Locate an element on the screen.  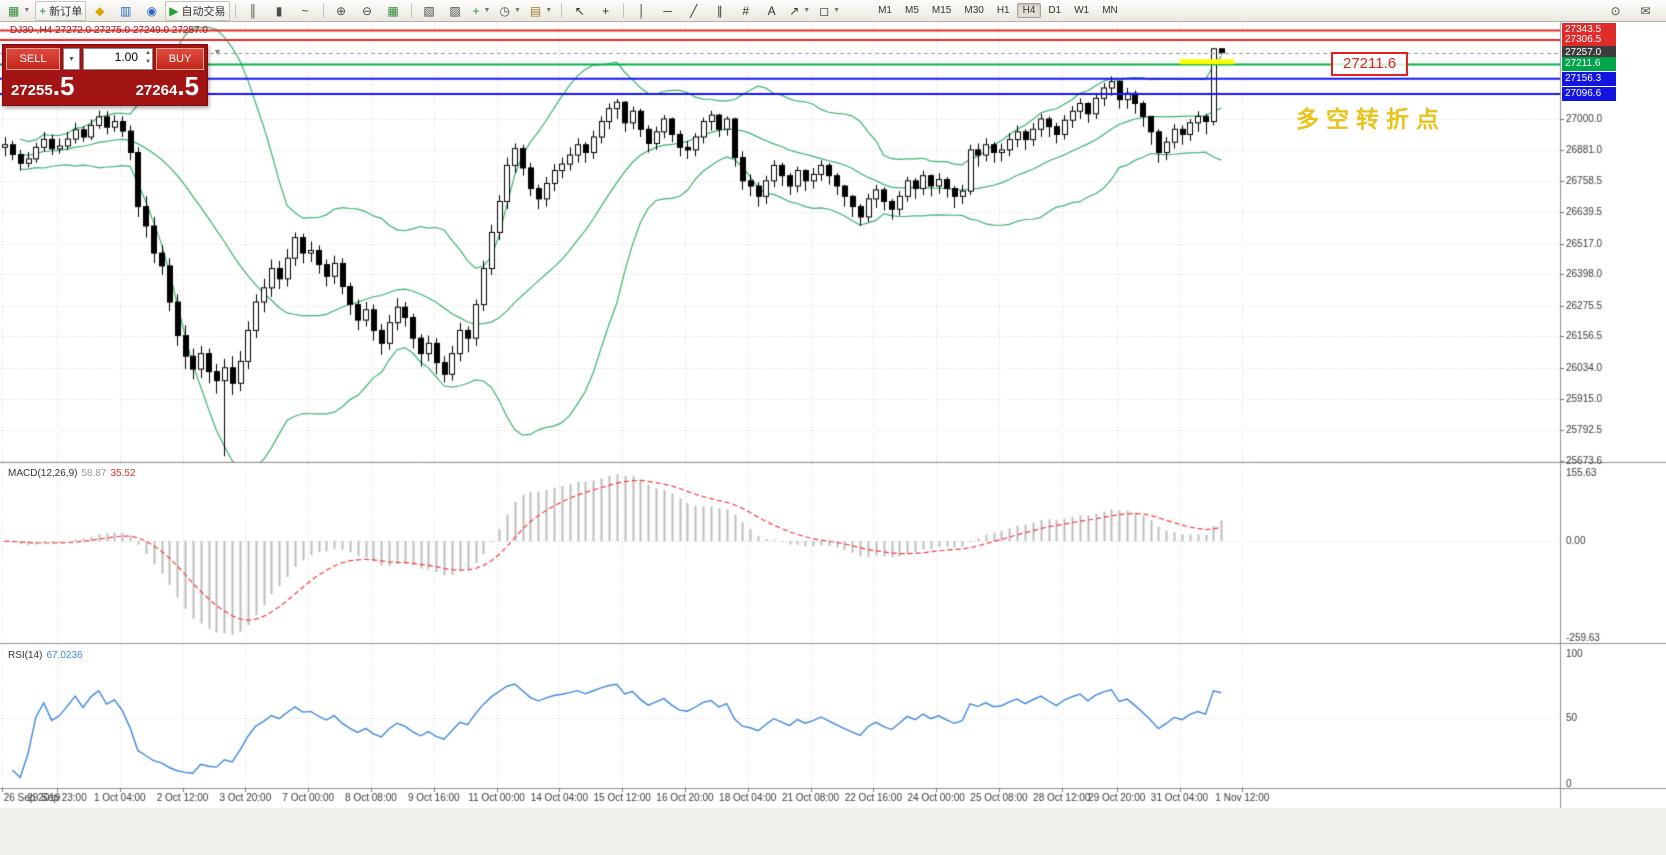
market-watch-icon: ▥ is located at coordinates (125, 11).